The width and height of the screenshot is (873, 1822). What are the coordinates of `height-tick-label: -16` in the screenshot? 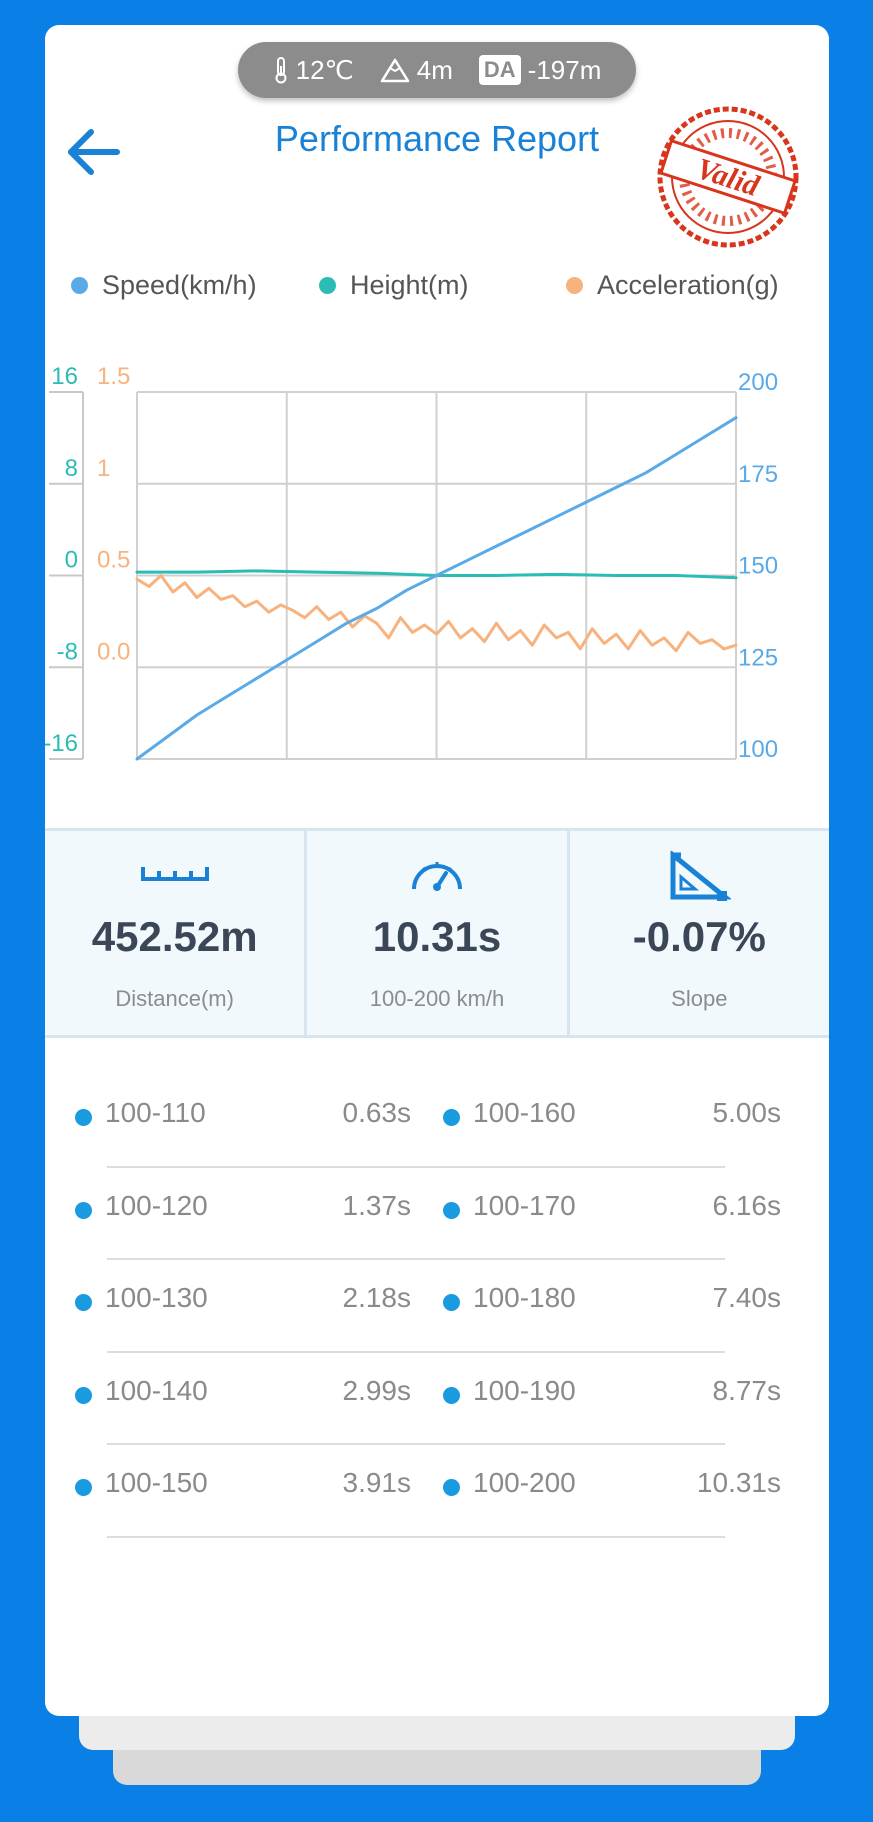 It's located at (61, 743).